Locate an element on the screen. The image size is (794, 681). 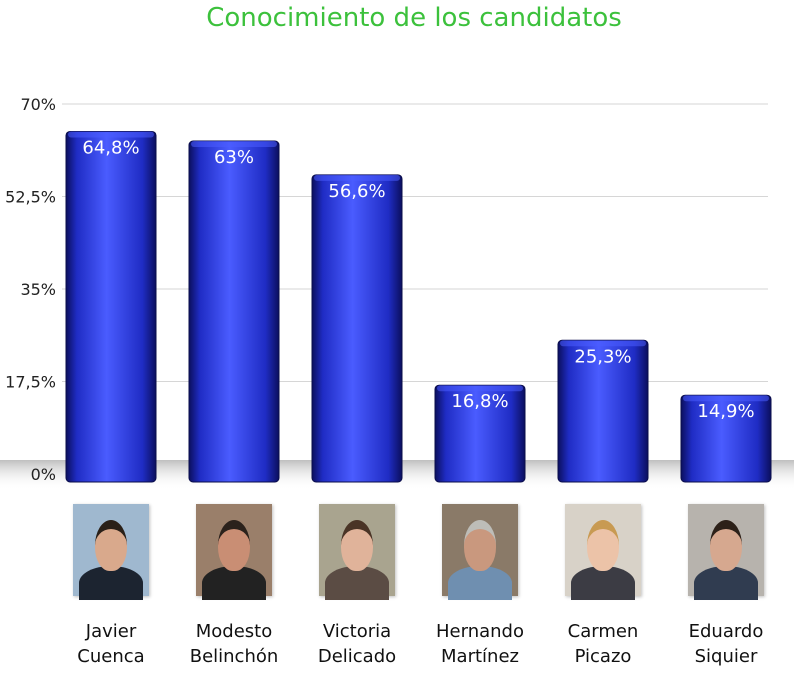
candidate-name: Victoria Delicado is located at coordinates (357, 644).